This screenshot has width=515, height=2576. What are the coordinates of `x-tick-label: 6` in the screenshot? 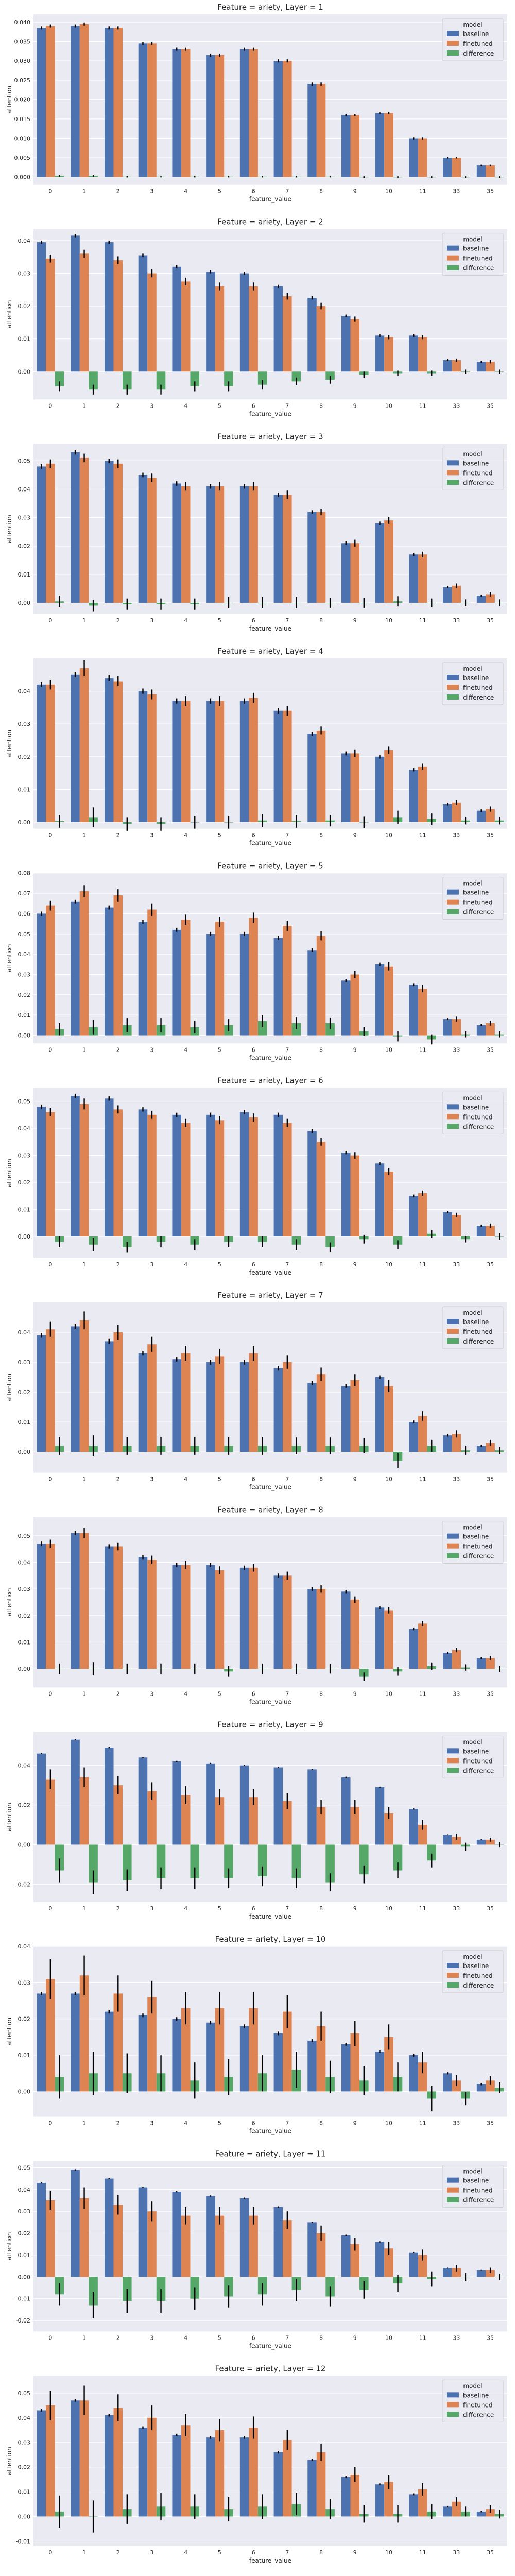 It's located at (254, 1908).